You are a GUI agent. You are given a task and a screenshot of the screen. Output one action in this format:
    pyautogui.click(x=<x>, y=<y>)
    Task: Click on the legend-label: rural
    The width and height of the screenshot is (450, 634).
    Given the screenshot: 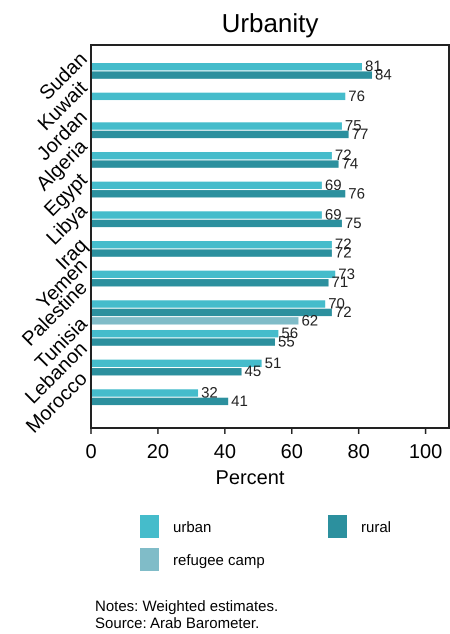 What is the action you would take?
    pyautogui.click(x=376, y=527)
    